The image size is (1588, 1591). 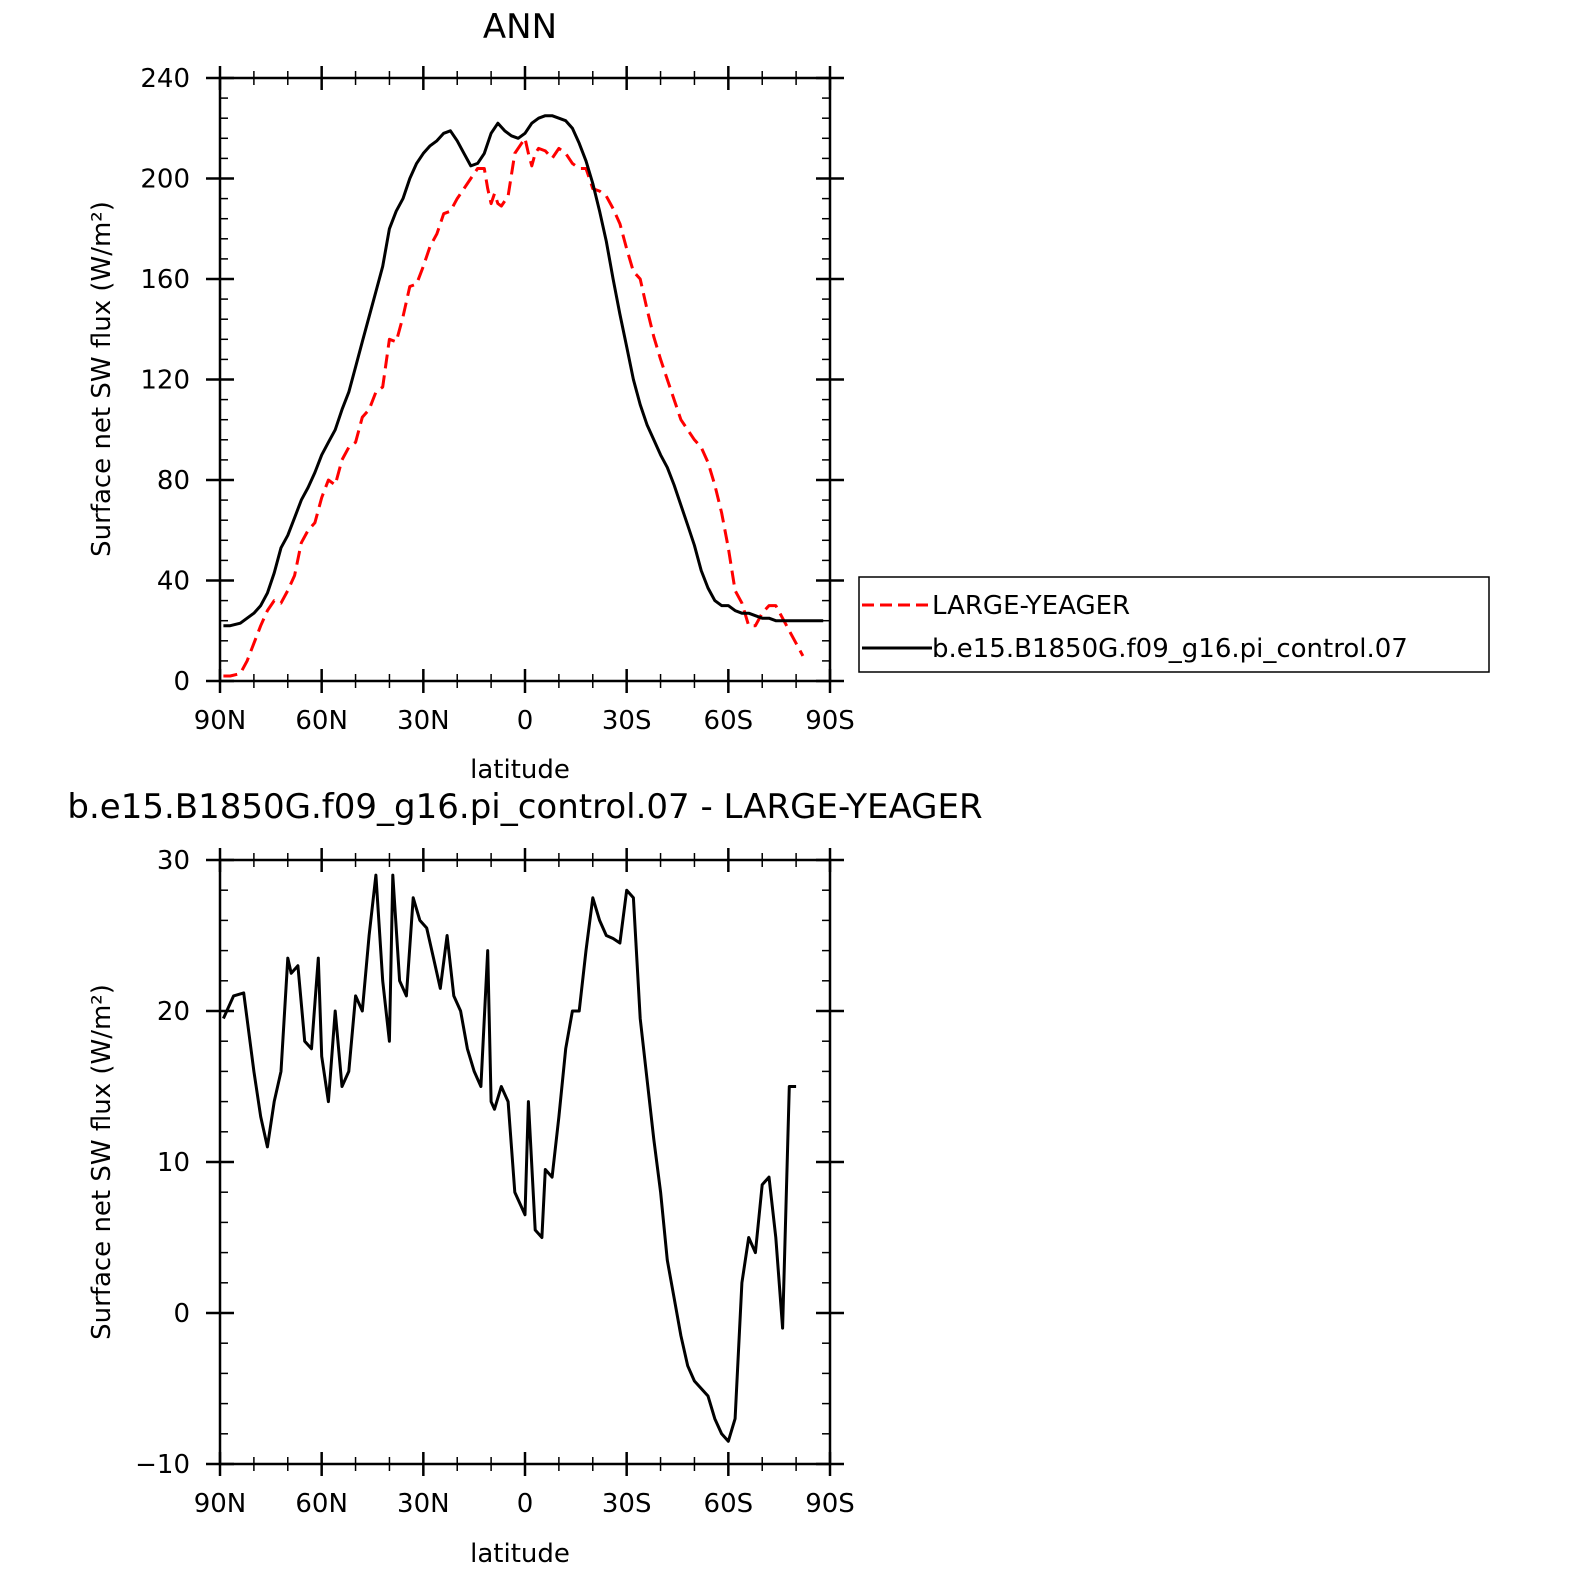 I want to click on top-x-tick-label: 60N, so click(x=321, y=721).